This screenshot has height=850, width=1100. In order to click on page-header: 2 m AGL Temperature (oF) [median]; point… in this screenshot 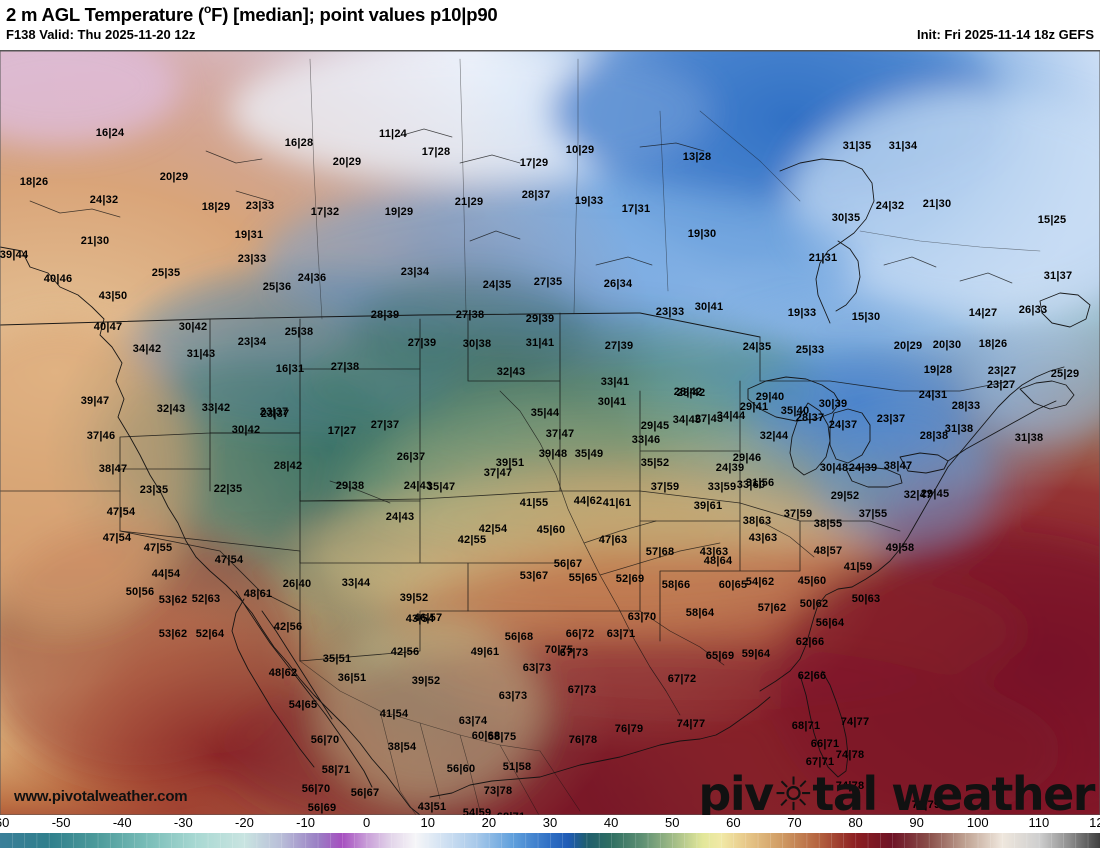, I will do `click(550, 25)`.